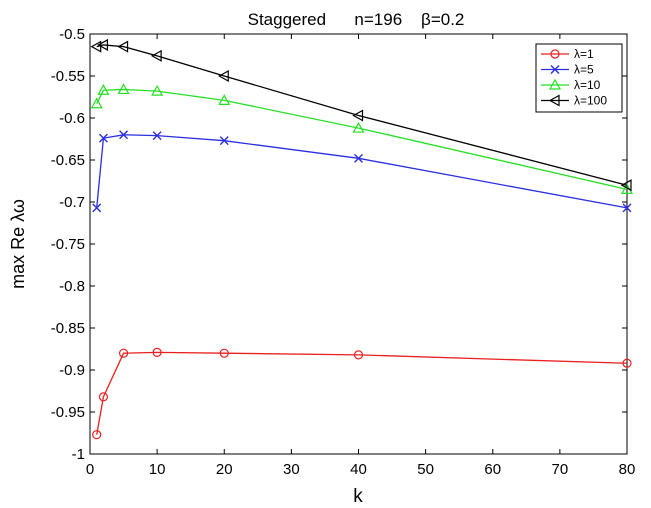  What do you see at coordinates (18, 244) in the screenshot?
I see `y-axis-label: max Re λω` at bounding box center [18, 244].